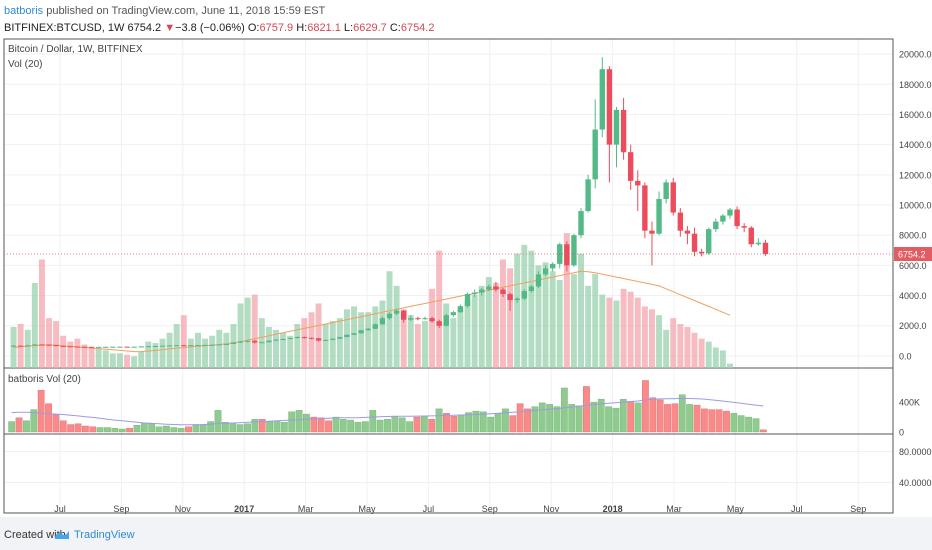  I want to click on symbol-label: BITFINEX:BTCUSD, 1W, so click(64, 28).